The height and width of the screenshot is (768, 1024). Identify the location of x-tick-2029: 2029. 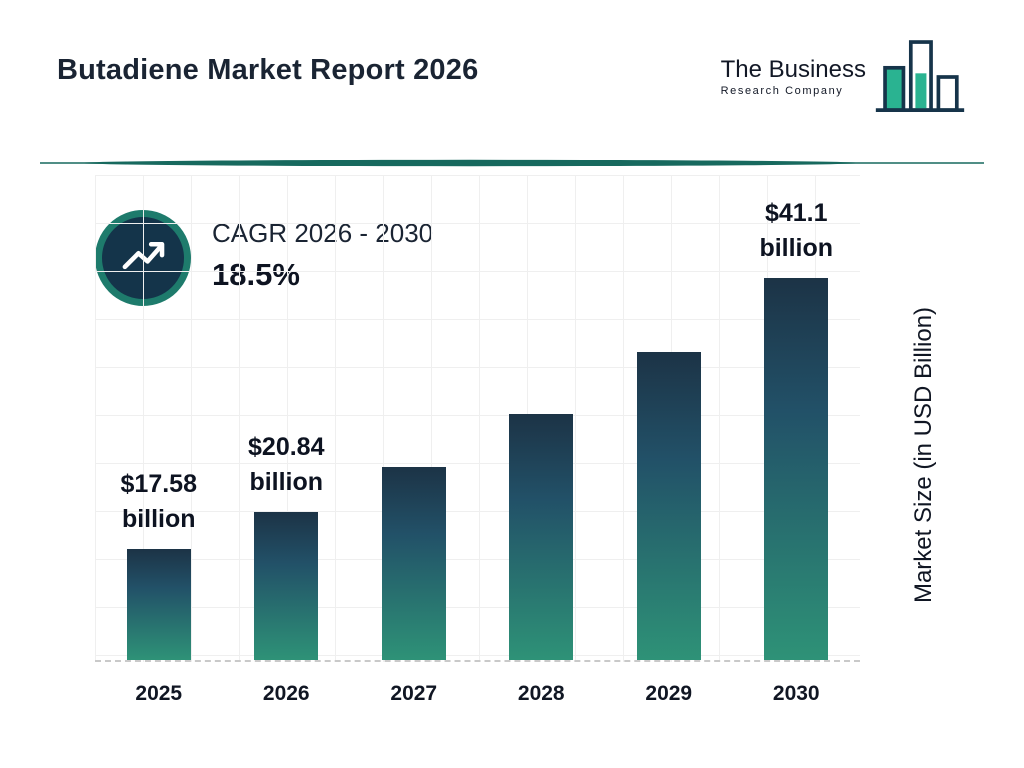
(669, 693).